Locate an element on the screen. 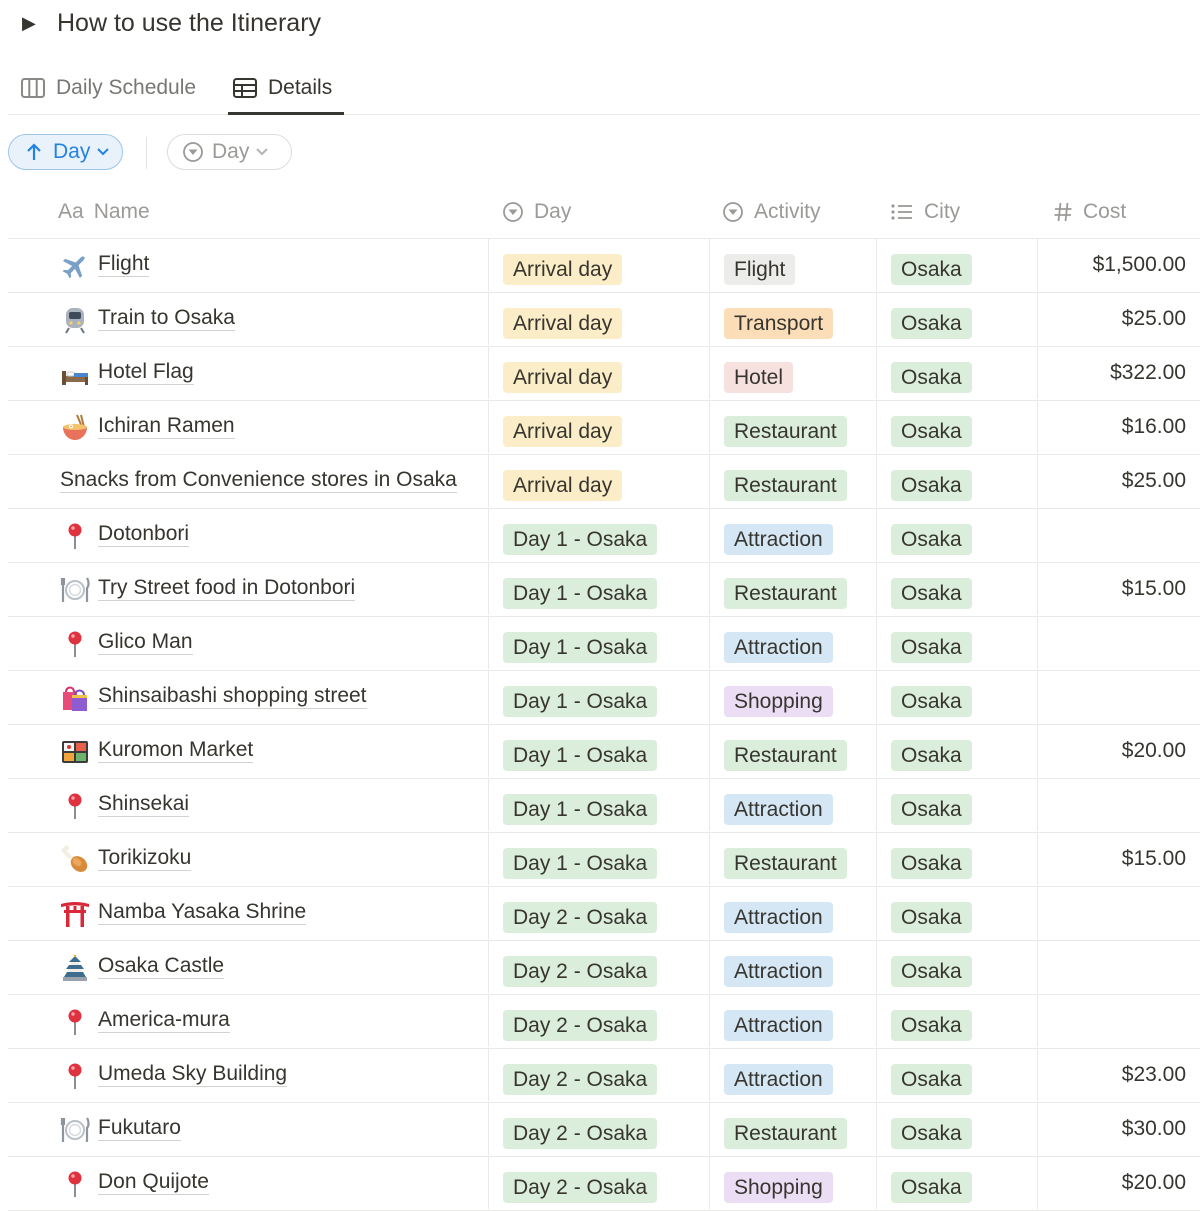 The height and width of the screenshot is (1211, 1200). cost-cell: $20.00 is located at coordinates (1118, 1183).